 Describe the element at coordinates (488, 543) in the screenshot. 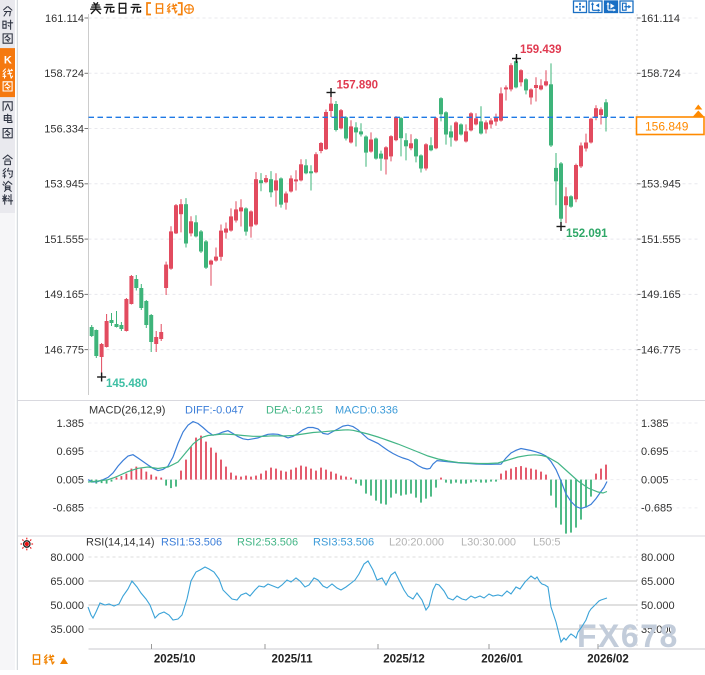

I see `svg-text: L30:30.000` at that location.